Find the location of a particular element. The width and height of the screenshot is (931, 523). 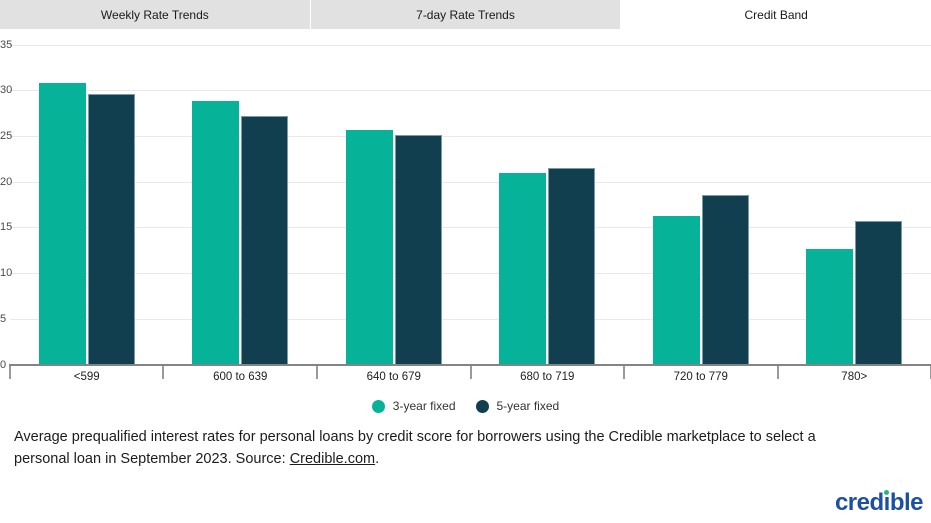

bar-group-4: 680 to 719 is located at coordinates (548, 214).